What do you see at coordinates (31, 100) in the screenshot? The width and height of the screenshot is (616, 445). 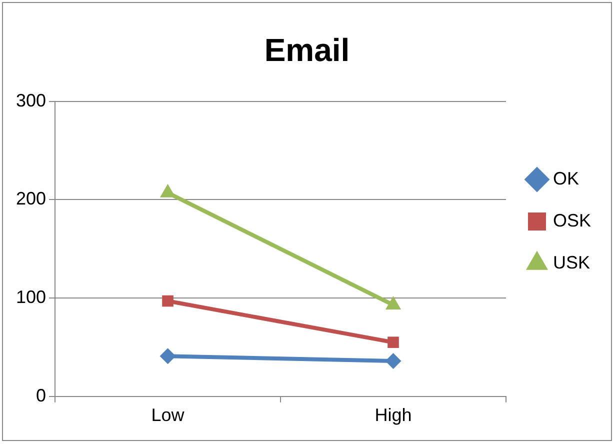 I see `y-tick-label: 300` at bounding box center [31, 100].